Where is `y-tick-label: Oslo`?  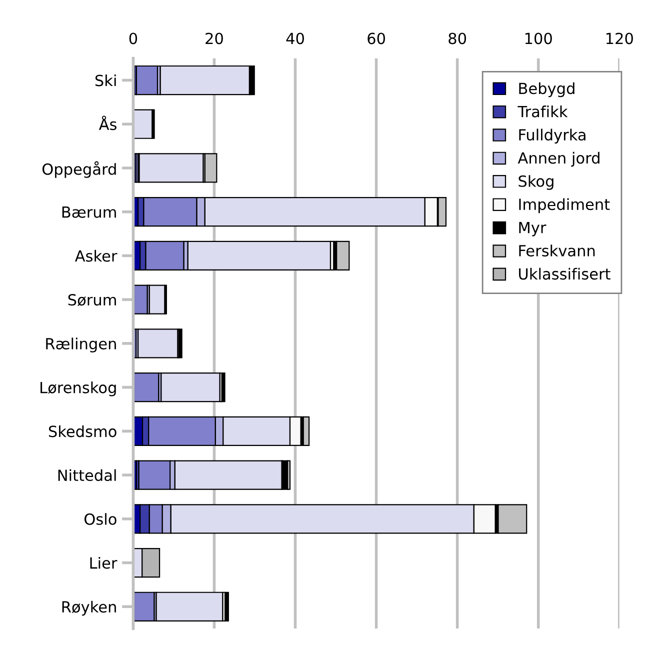
y-tick-label: Oslo is located at coordinates (100, 519).